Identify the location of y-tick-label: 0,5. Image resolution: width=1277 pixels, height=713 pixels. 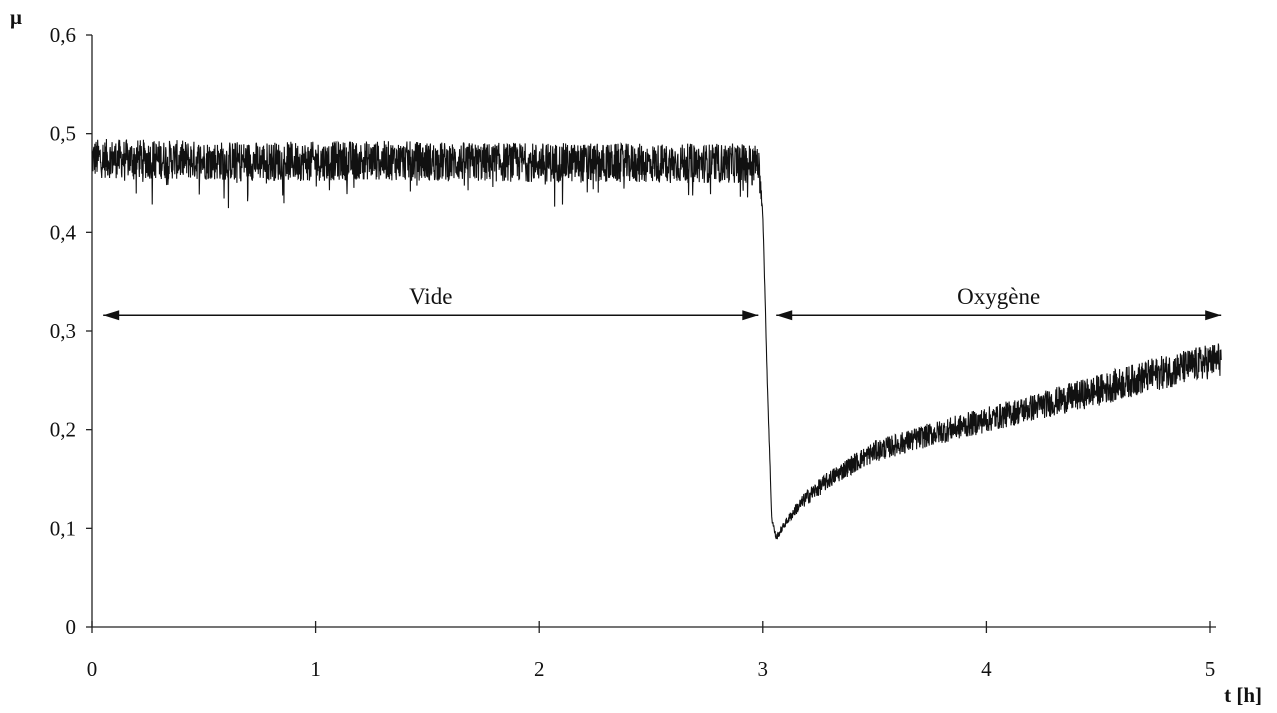
(63, 134).